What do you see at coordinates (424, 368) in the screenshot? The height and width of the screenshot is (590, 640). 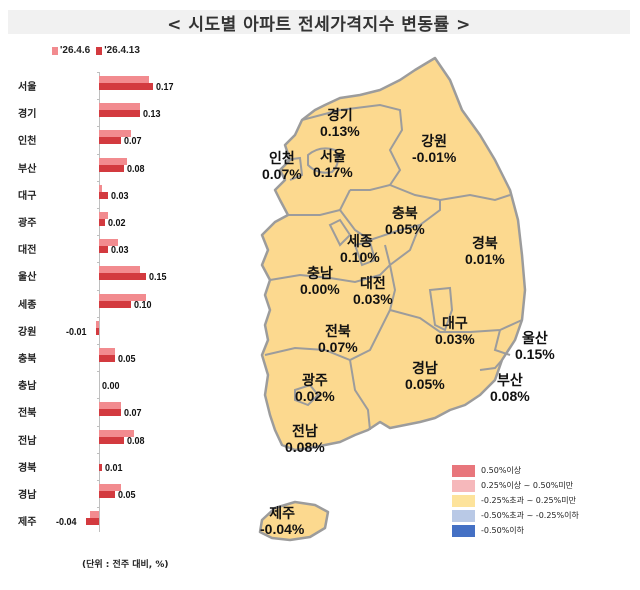 I see `map-region-name: 경남` at bounding box center [424, 368].